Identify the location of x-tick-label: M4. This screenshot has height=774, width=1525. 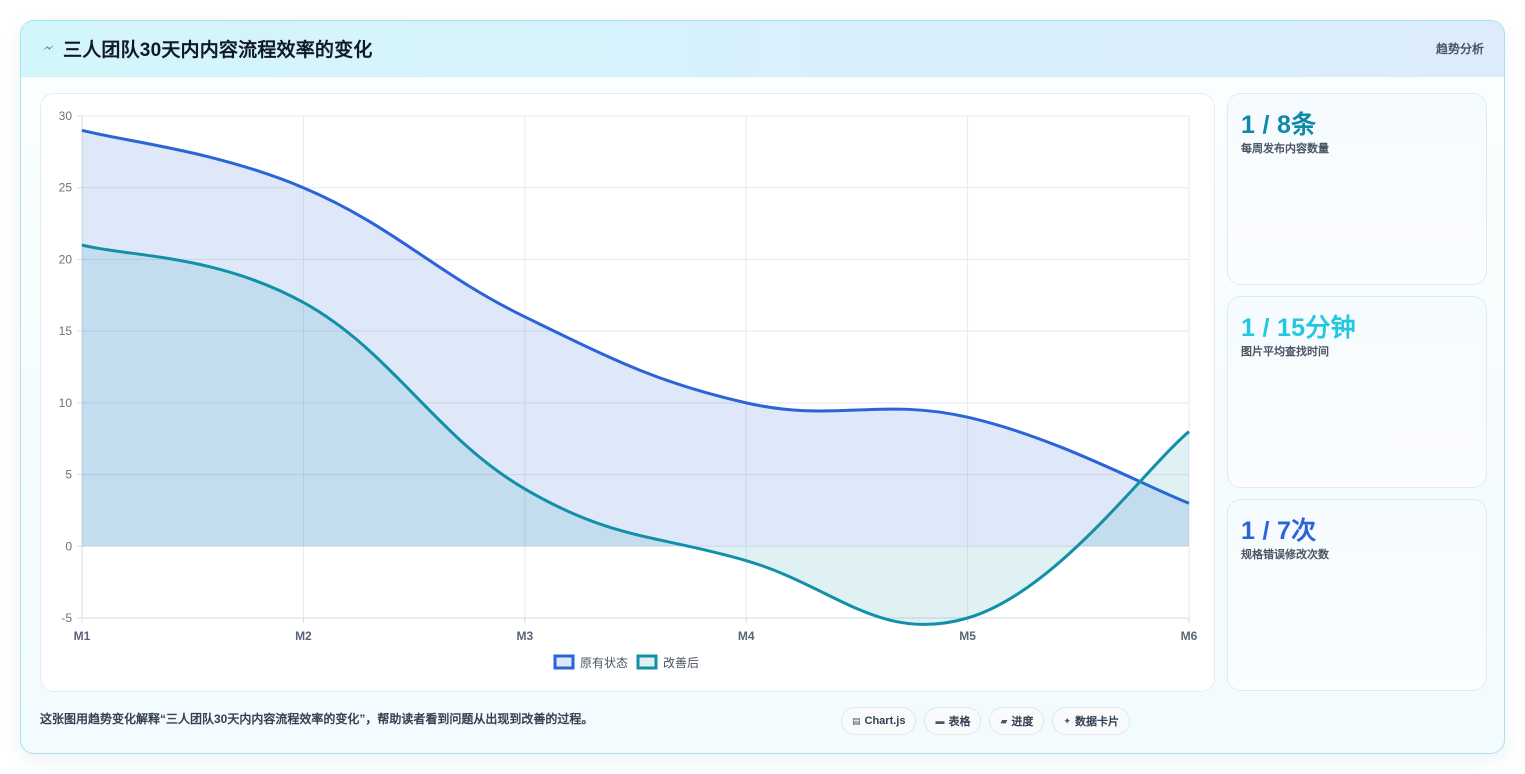
(746, 636).